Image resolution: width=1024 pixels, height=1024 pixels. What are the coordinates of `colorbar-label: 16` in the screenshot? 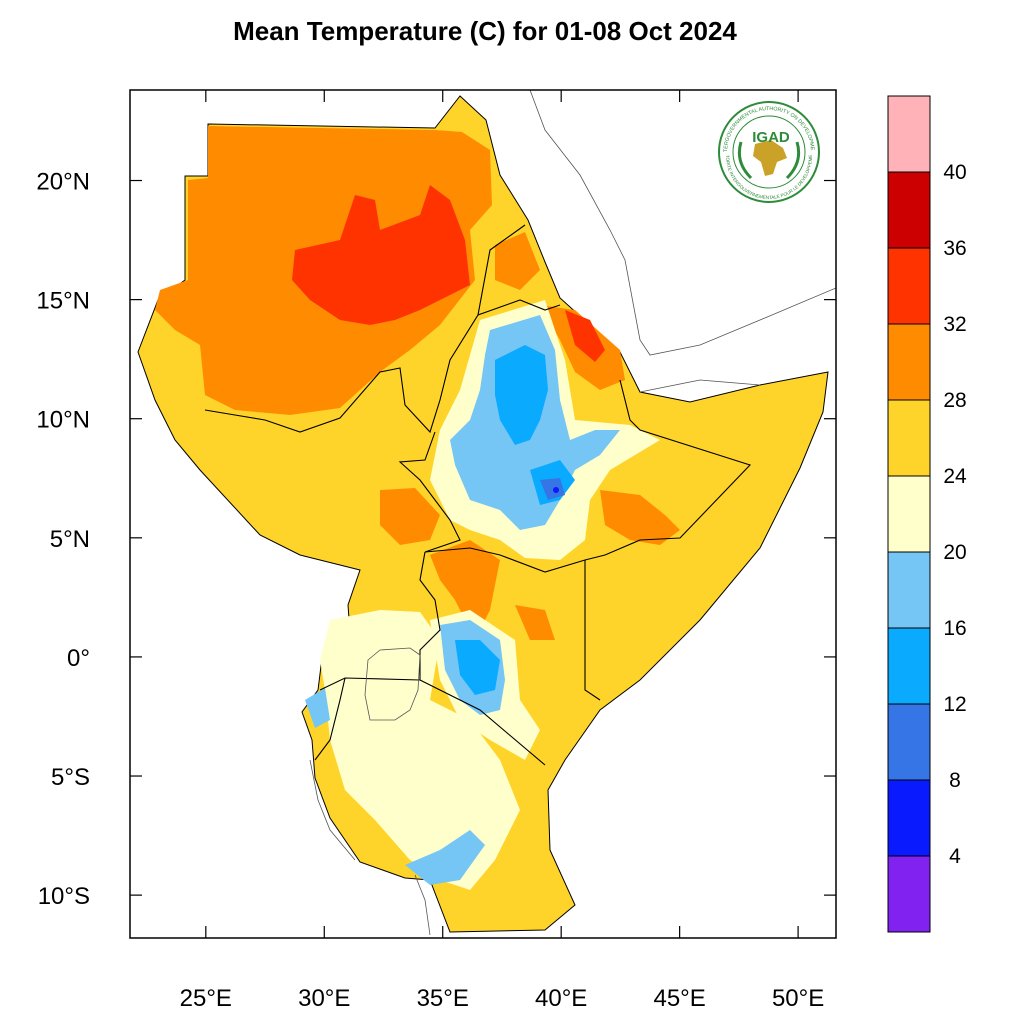 It's located at (954, 628).